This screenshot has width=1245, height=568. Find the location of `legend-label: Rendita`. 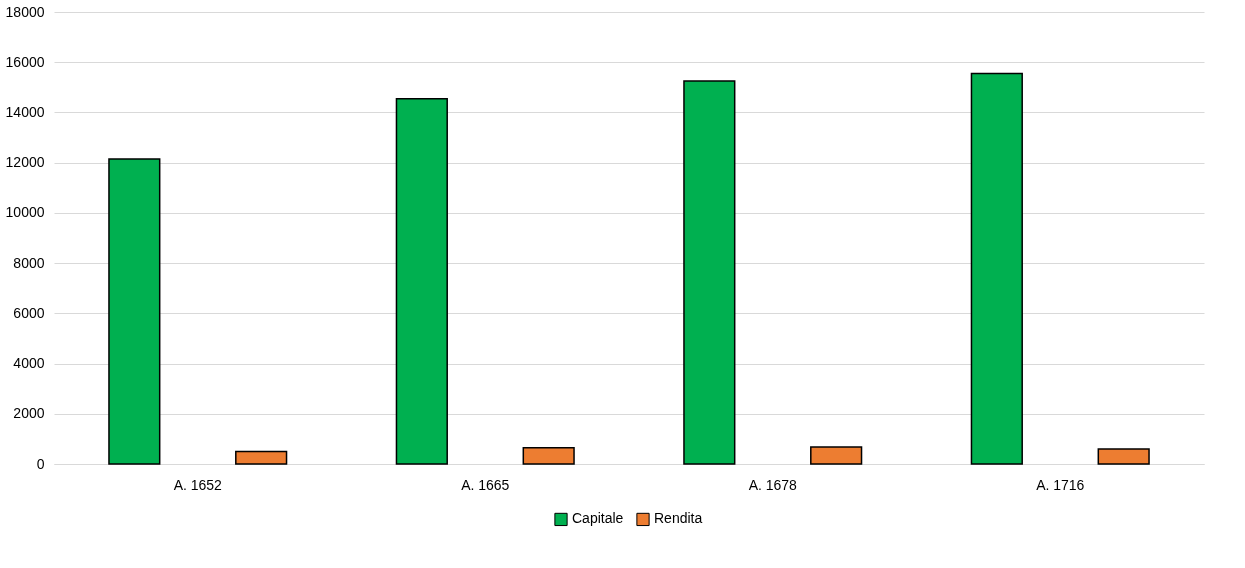

legend-label: Rendita is located at coordinates (678, 518).